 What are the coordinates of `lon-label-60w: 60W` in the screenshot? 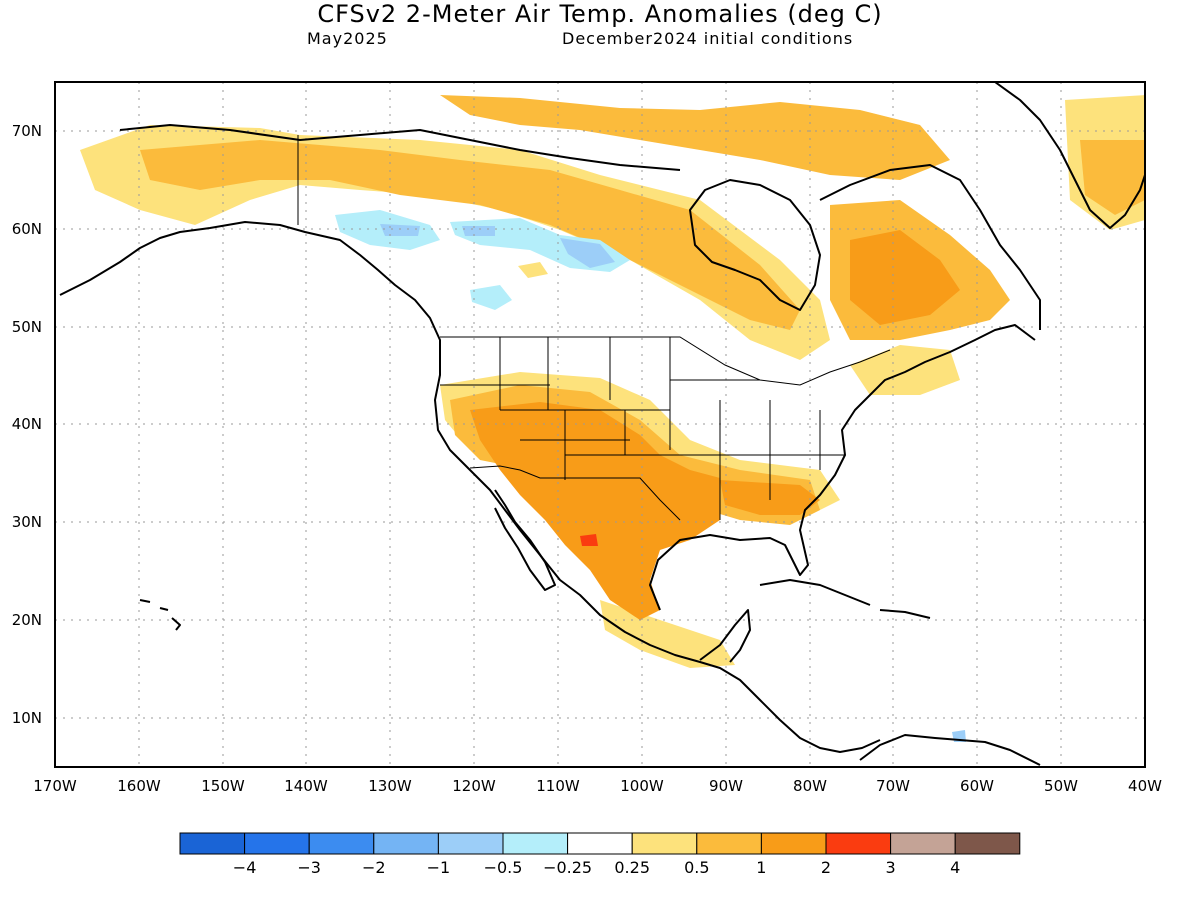 It's located at (977, 786).